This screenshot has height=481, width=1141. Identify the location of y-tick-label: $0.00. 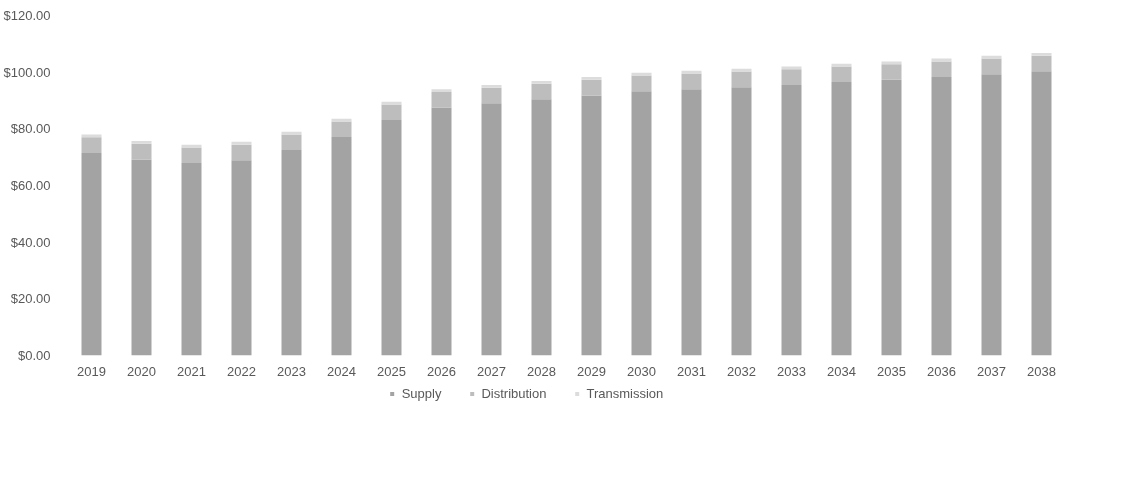
(34, 355).